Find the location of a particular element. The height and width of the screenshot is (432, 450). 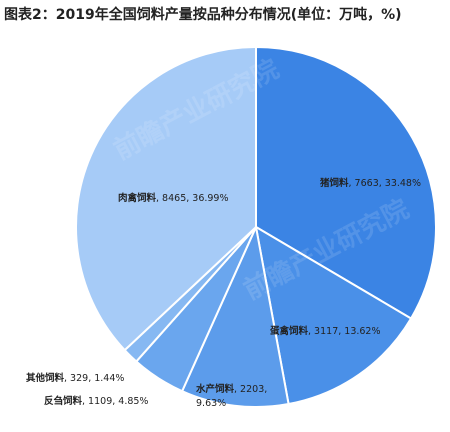

slice-label-1: 猪饲料, 7663, 33.48% is located at coordinates (370, 183).